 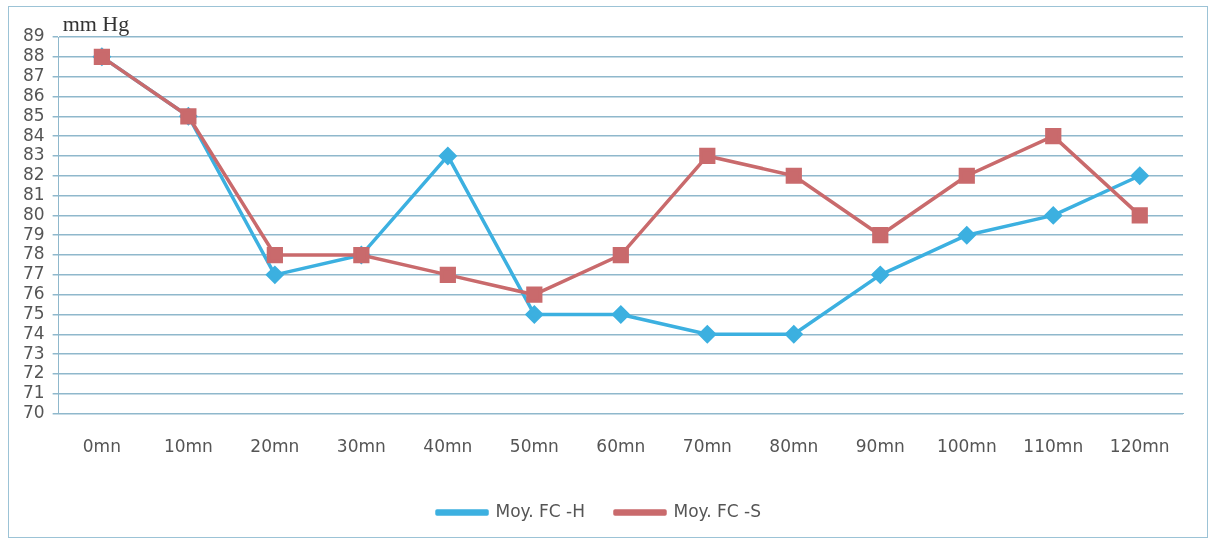 What do you see at coordinates (448, 446) in the screenshot?
I see `x-tick-label: 40mn` at bounding box center [448, 446].